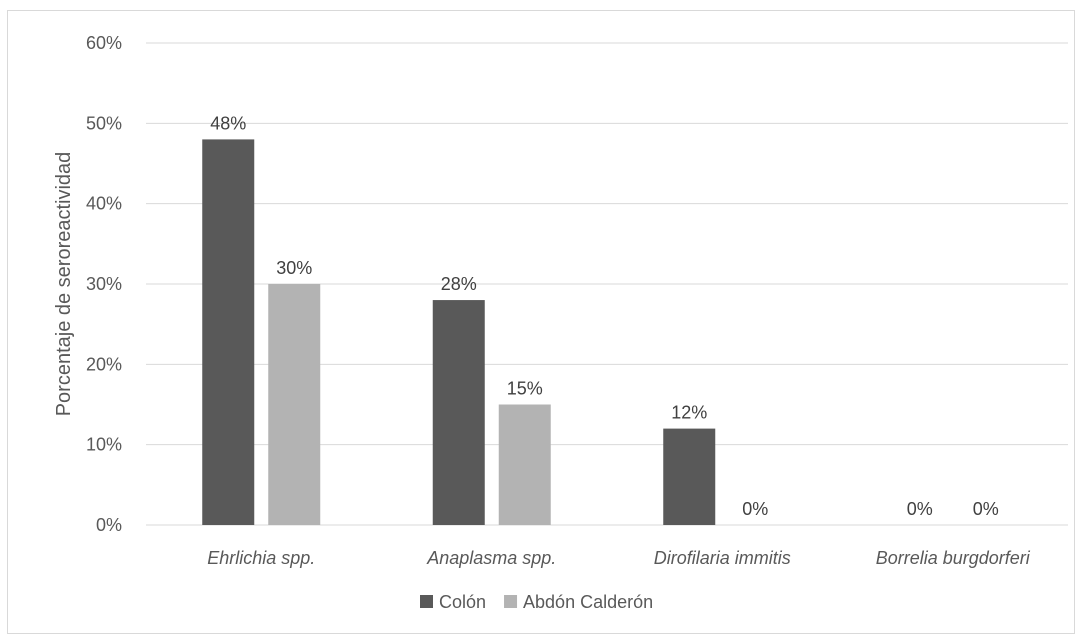 The image size is (1084, 644). Describe the element at coordinates (491, 558) in the screenshot. I see `x-category-label: Anaplasma spp.` at that location.